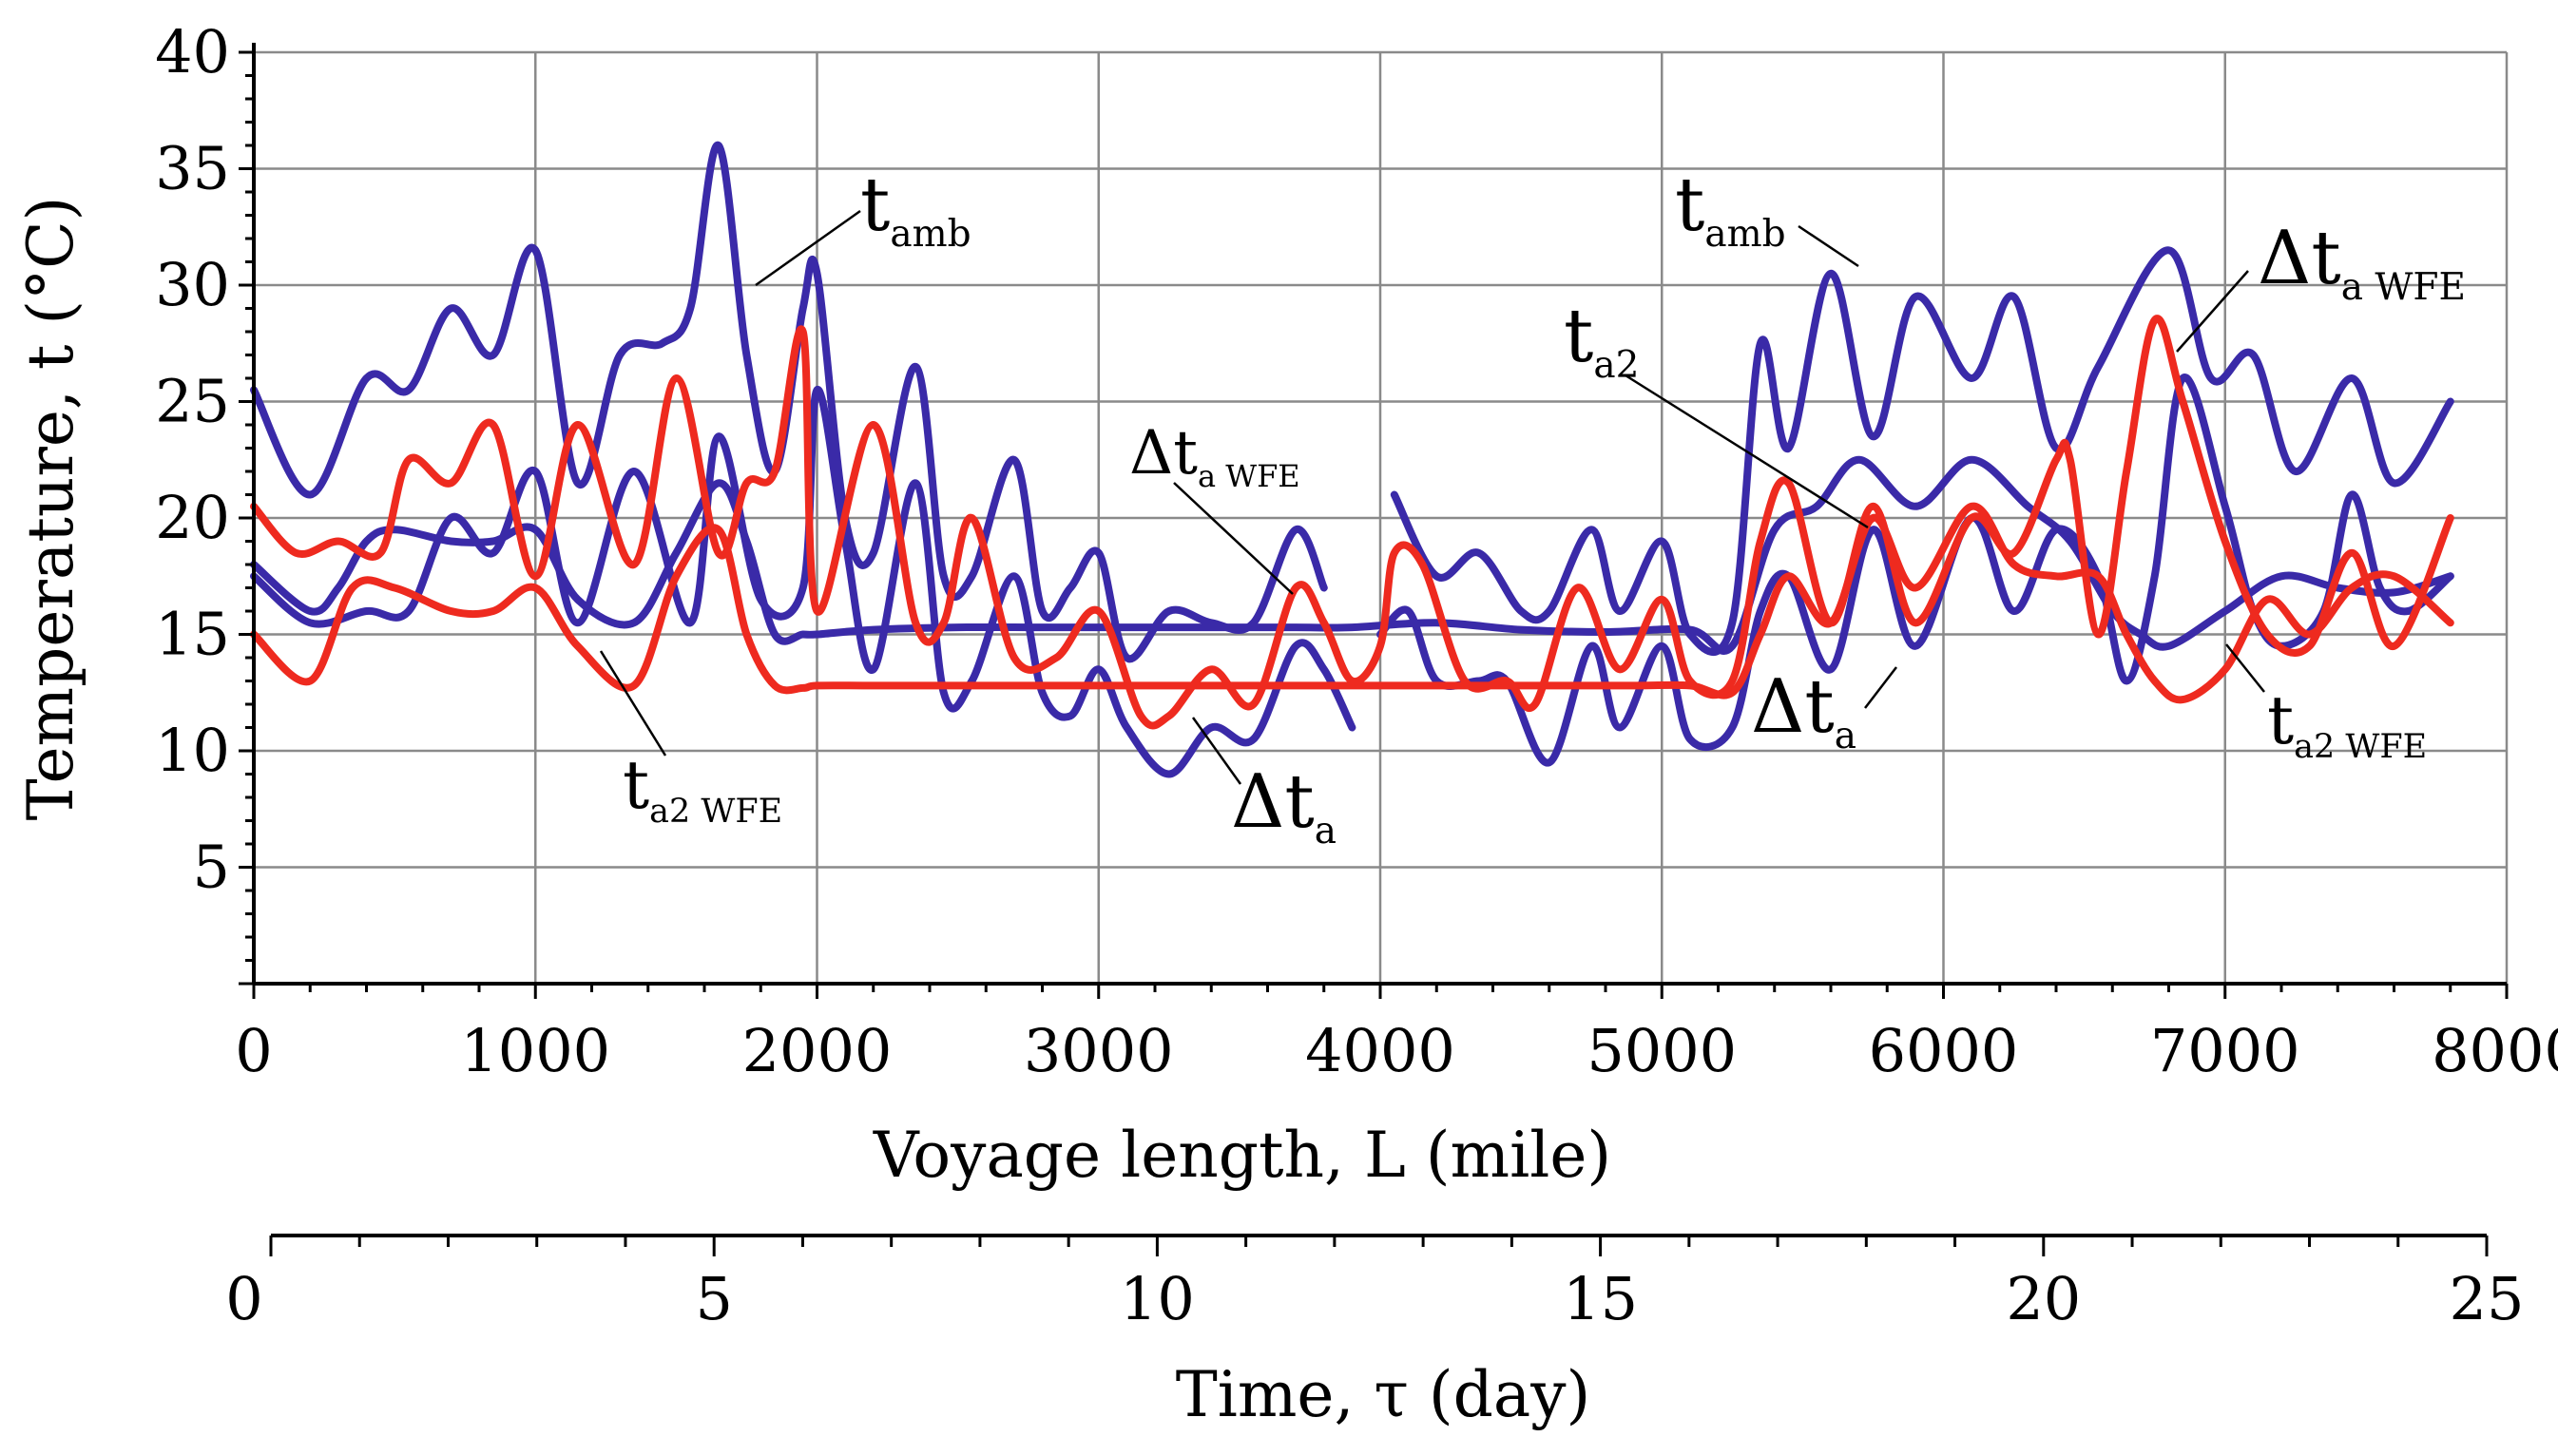 This screenshot has height=1456, width=2558. Describe the element at coordinates (2487, 1298) in the screenshot. I see `time-tick-label: 25` at that location.